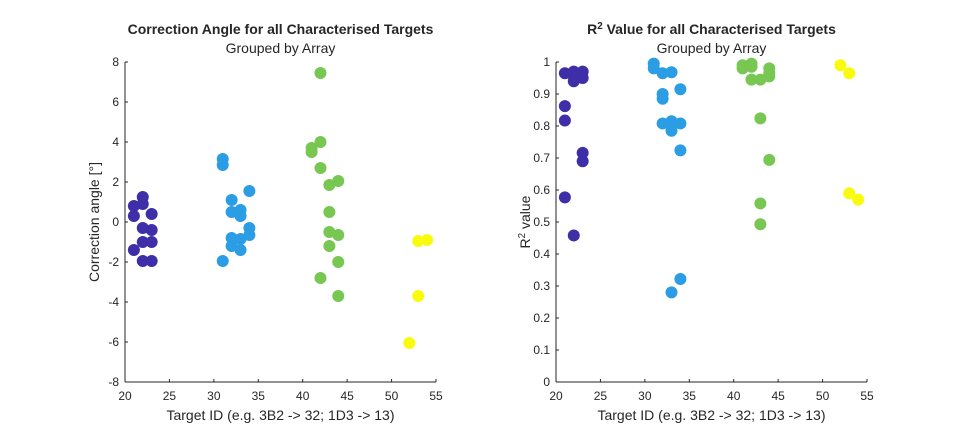  I want to click on y-tick-label: 0.8, so click(541, 126).